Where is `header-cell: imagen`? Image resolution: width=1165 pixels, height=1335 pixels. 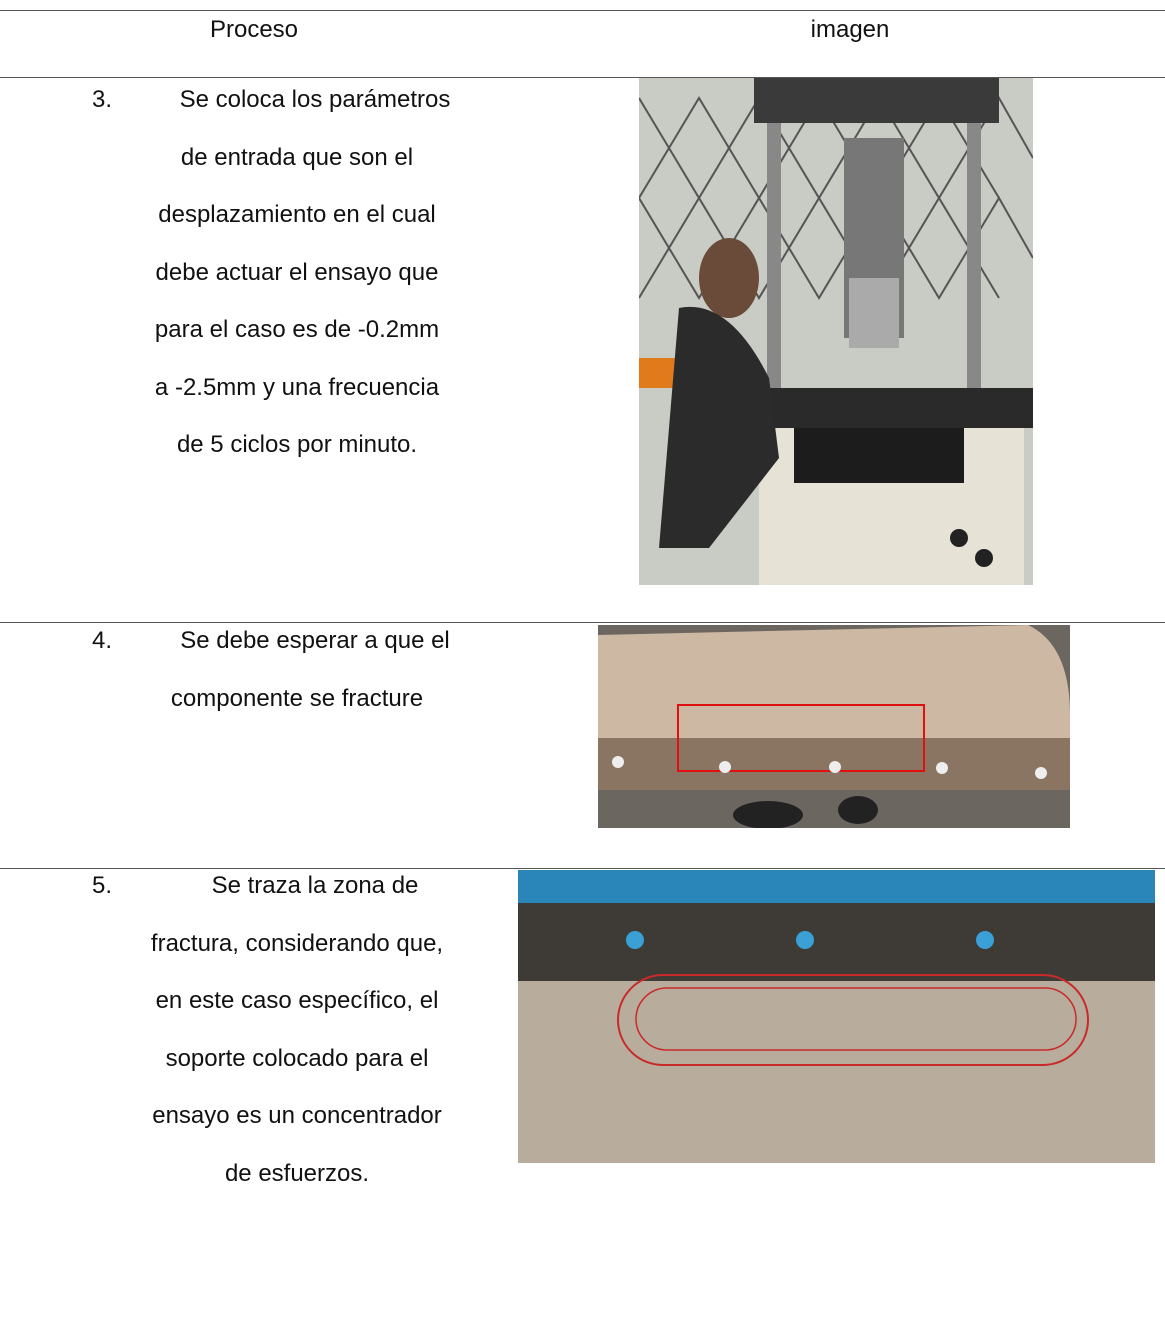 header-cell: imagen is located at coordinates (850, 29).